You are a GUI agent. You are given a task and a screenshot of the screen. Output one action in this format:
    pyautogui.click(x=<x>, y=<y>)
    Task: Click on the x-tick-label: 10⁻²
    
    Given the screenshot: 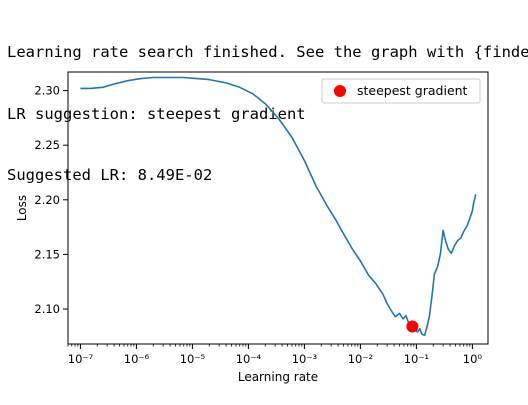 What is the action you would take?
    pyautogui.click(x=360, y=359)
    